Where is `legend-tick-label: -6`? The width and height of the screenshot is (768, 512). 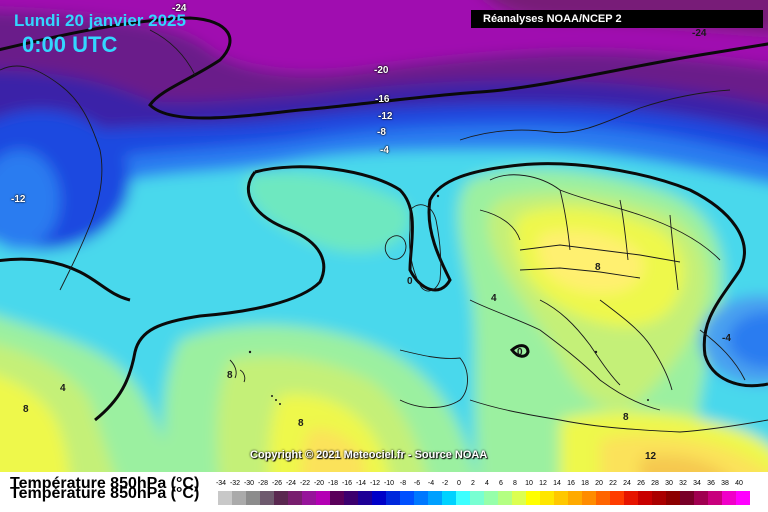
legend-tick-label: -6 is located at coordinates (417, 483).